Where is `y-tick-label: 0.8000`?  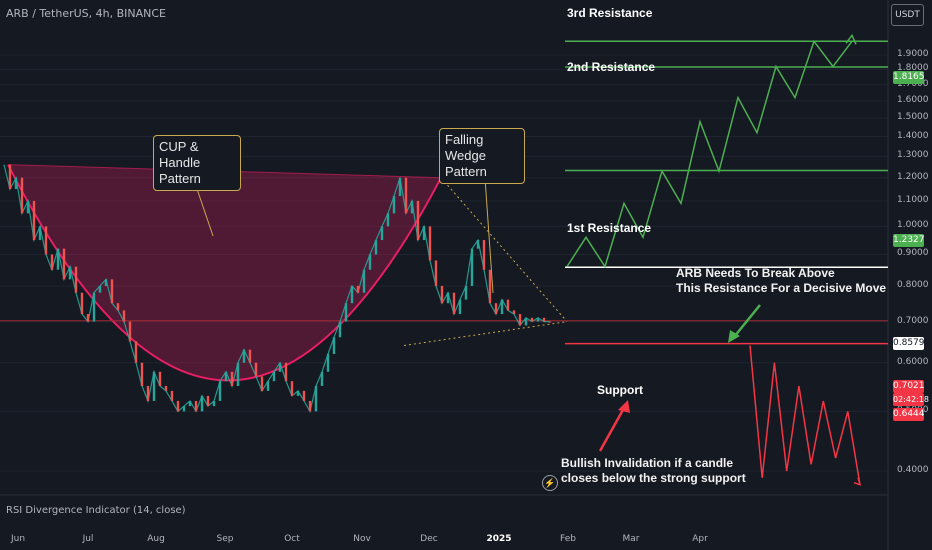
y-tick-label: 0.8000 is located at coordinates (913, 284).